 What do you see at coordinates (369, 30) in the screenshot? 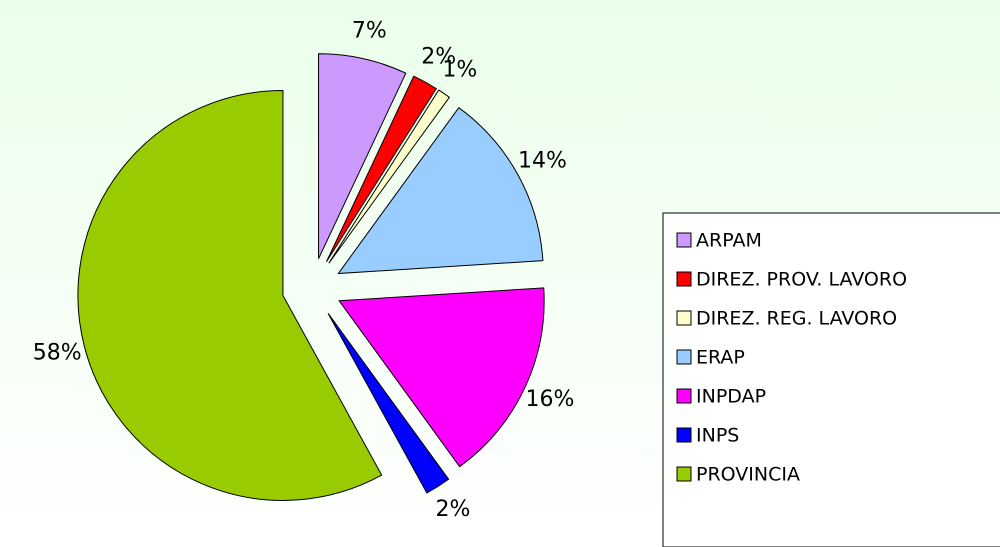
I see `data-label: 7%` at bounding box center [369, 30].